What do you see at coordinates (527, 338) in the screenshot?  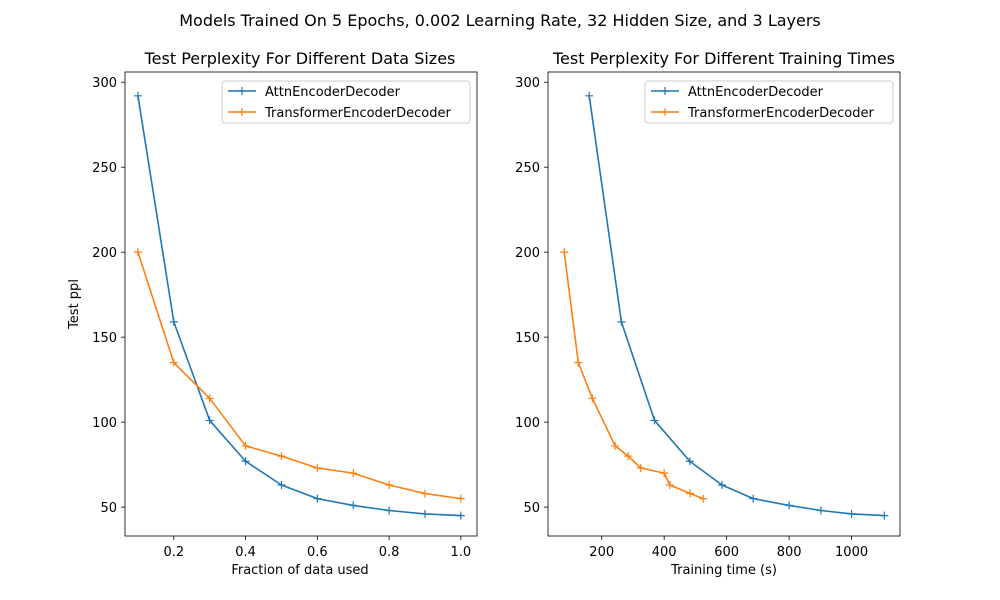 I see `right-plot-y-tick-label: 150` at bounding box center [527, 338].